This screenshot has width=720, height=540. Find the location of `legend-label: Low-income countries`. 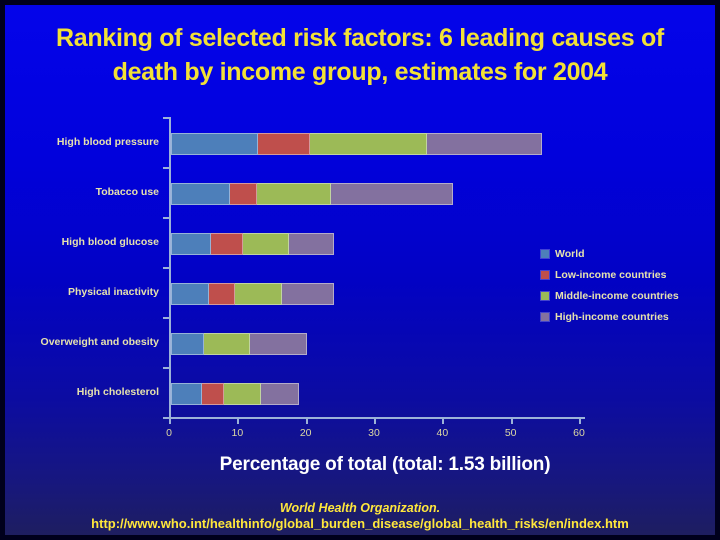

legend-label: Low-income countries is located at coordinates (611, 274).